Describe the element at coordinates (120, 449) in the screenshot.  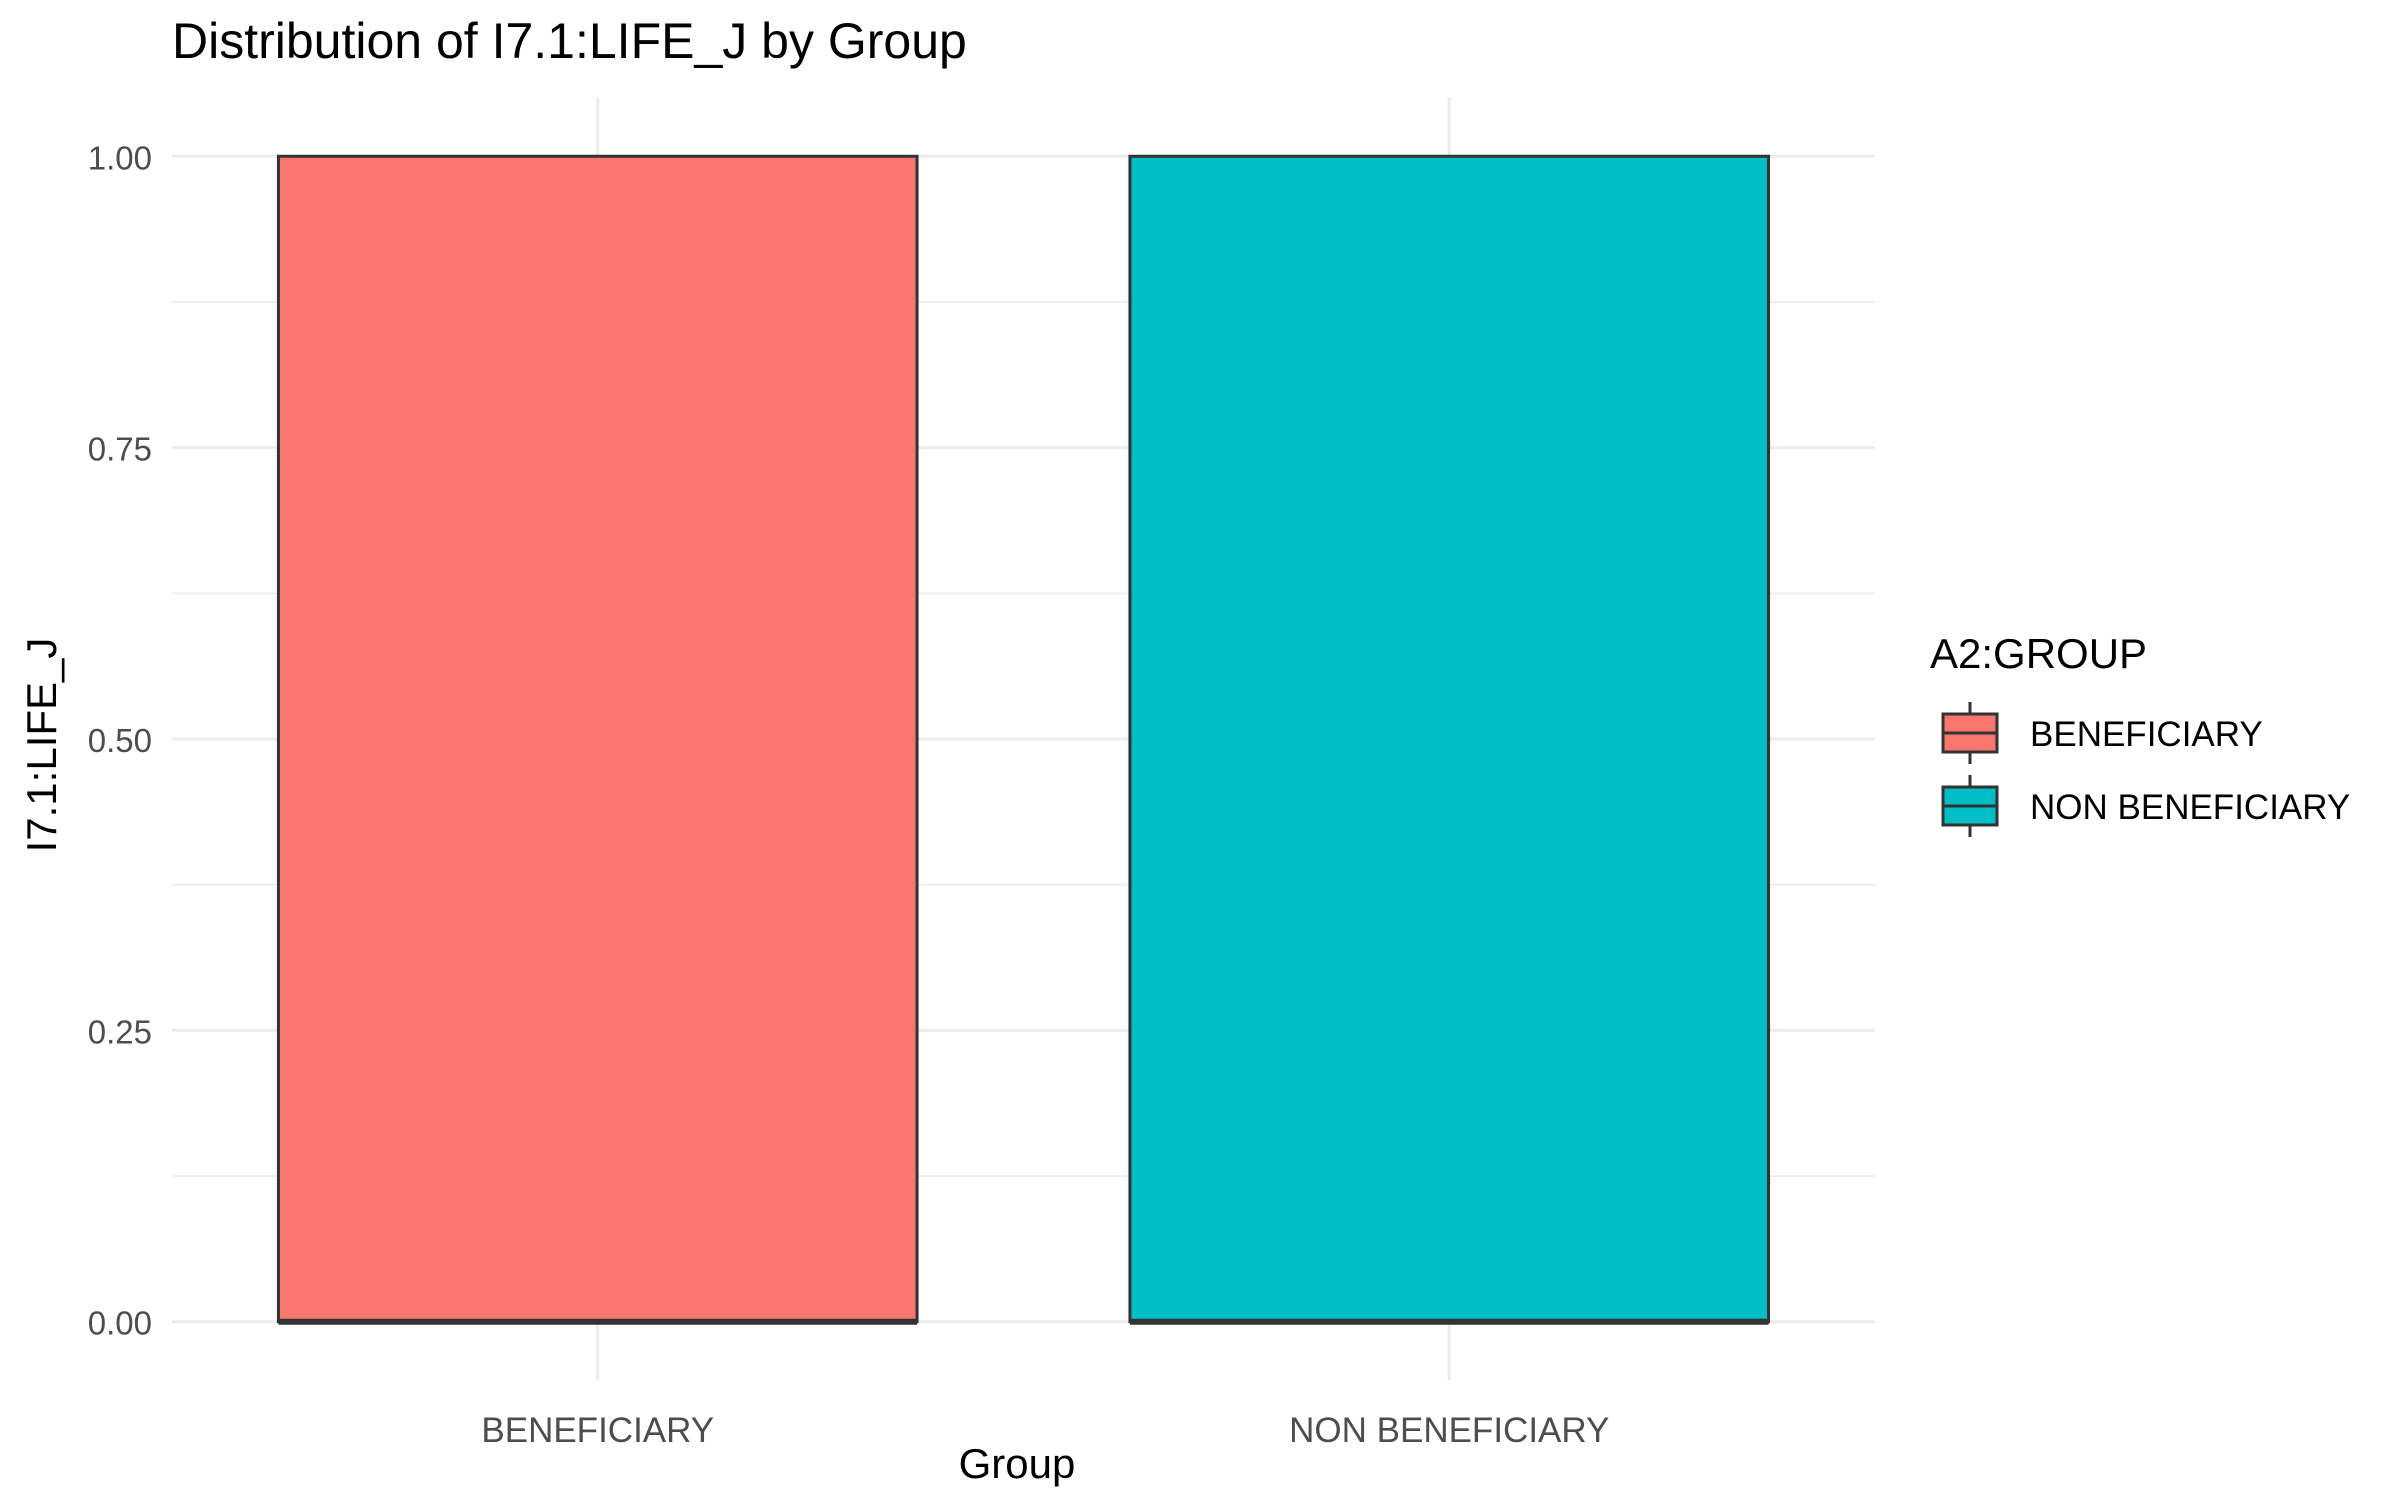
I see `y-tick-label: 0.75` at that location.